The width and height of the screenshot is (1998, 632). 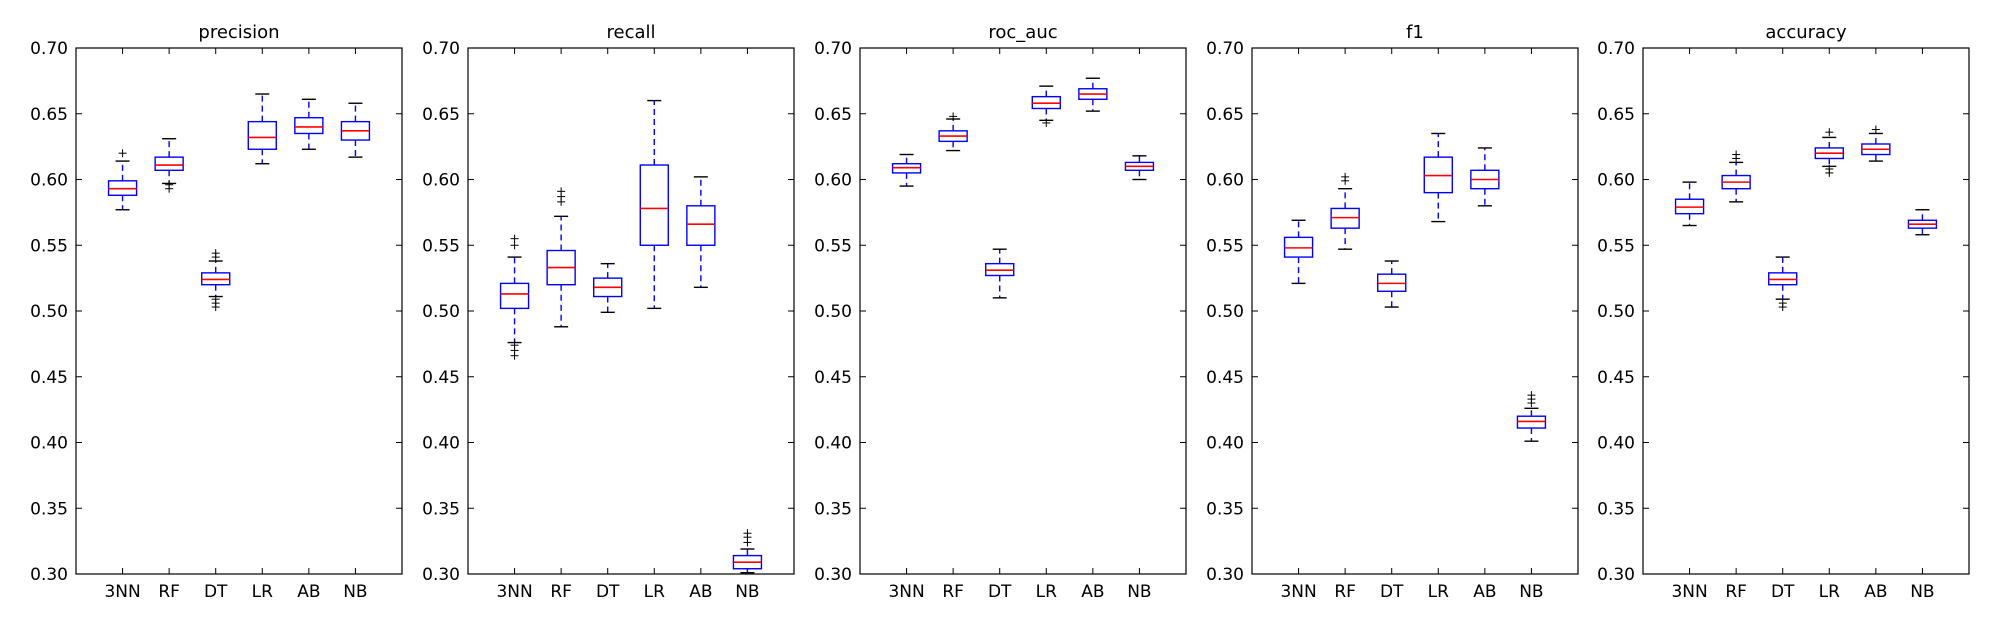 I want to click on chart-title: accuracy, so click(x=1806, y=32).